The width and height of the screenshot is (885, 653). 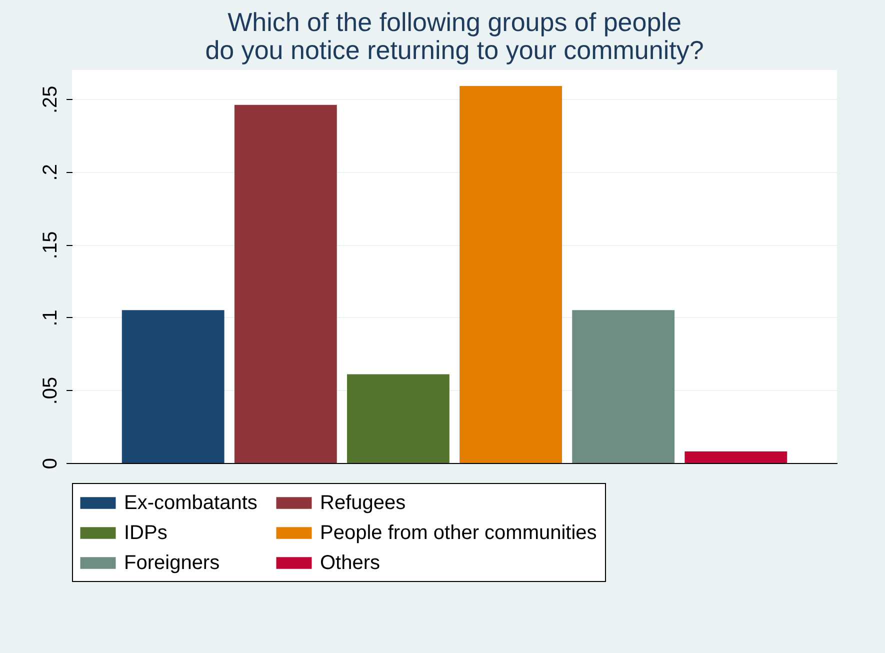 What do you see at coordinates (363, 503) in the screenshot?
I see `legend-label: Refugees` at bounding box center [363, 503].